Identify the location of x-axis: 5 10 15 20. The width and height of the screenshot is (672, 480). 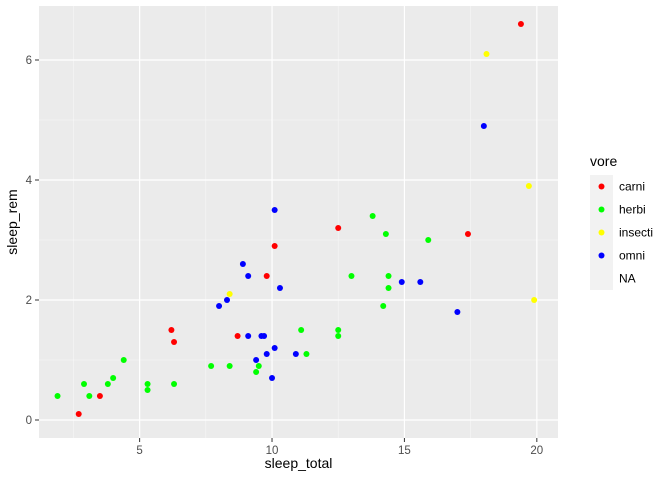
(339, 447).